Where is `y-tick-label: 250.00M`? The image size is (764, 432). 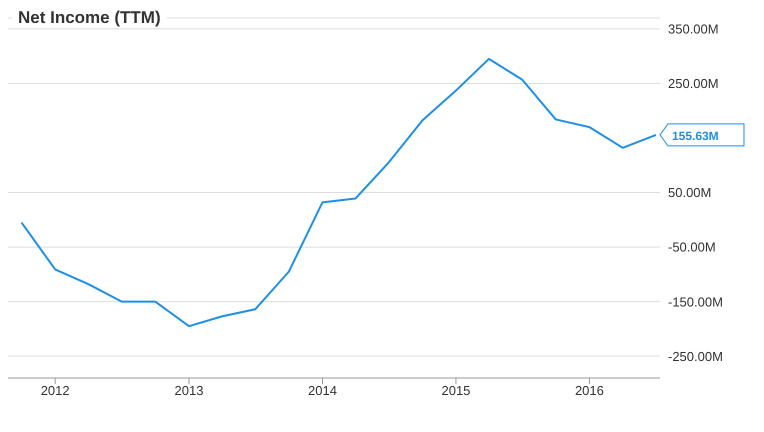
y-tick-label: 250.00M is located at coordinates (693, 84).